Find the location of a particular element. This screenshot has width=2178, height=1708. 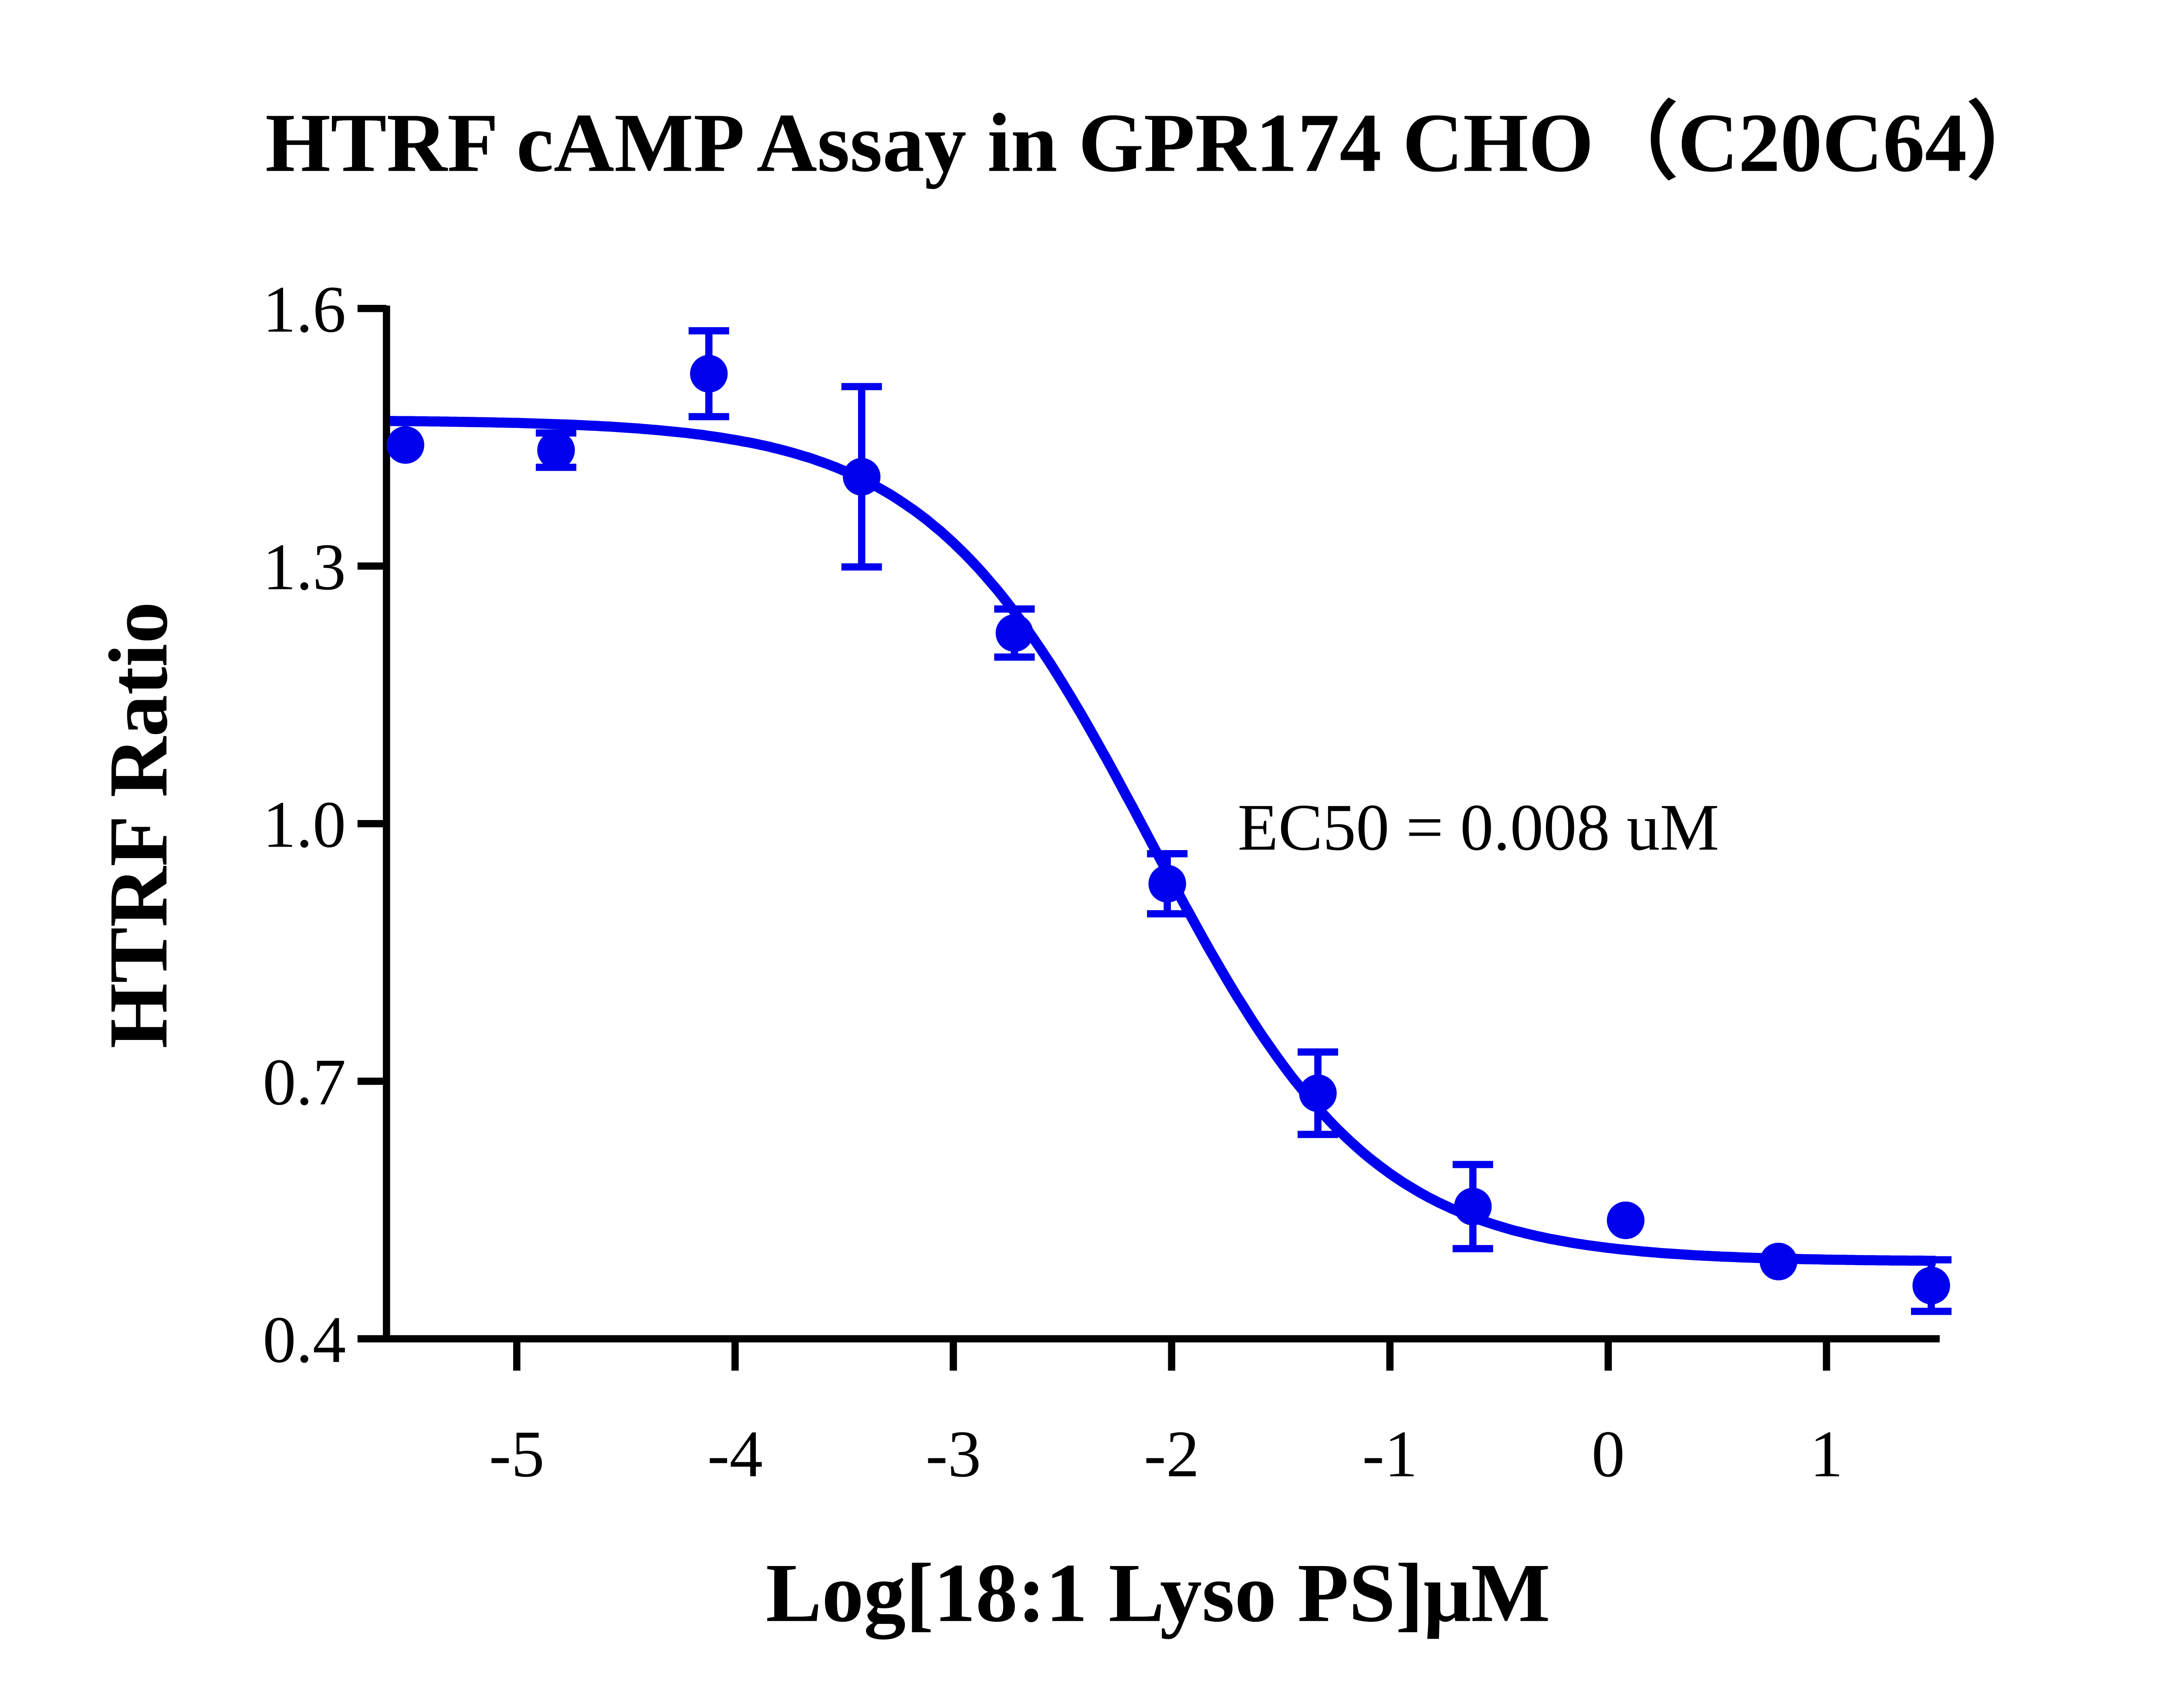

ec50-annotation: EC50 = 0.008 uM is located at coordinates (1478, 827).